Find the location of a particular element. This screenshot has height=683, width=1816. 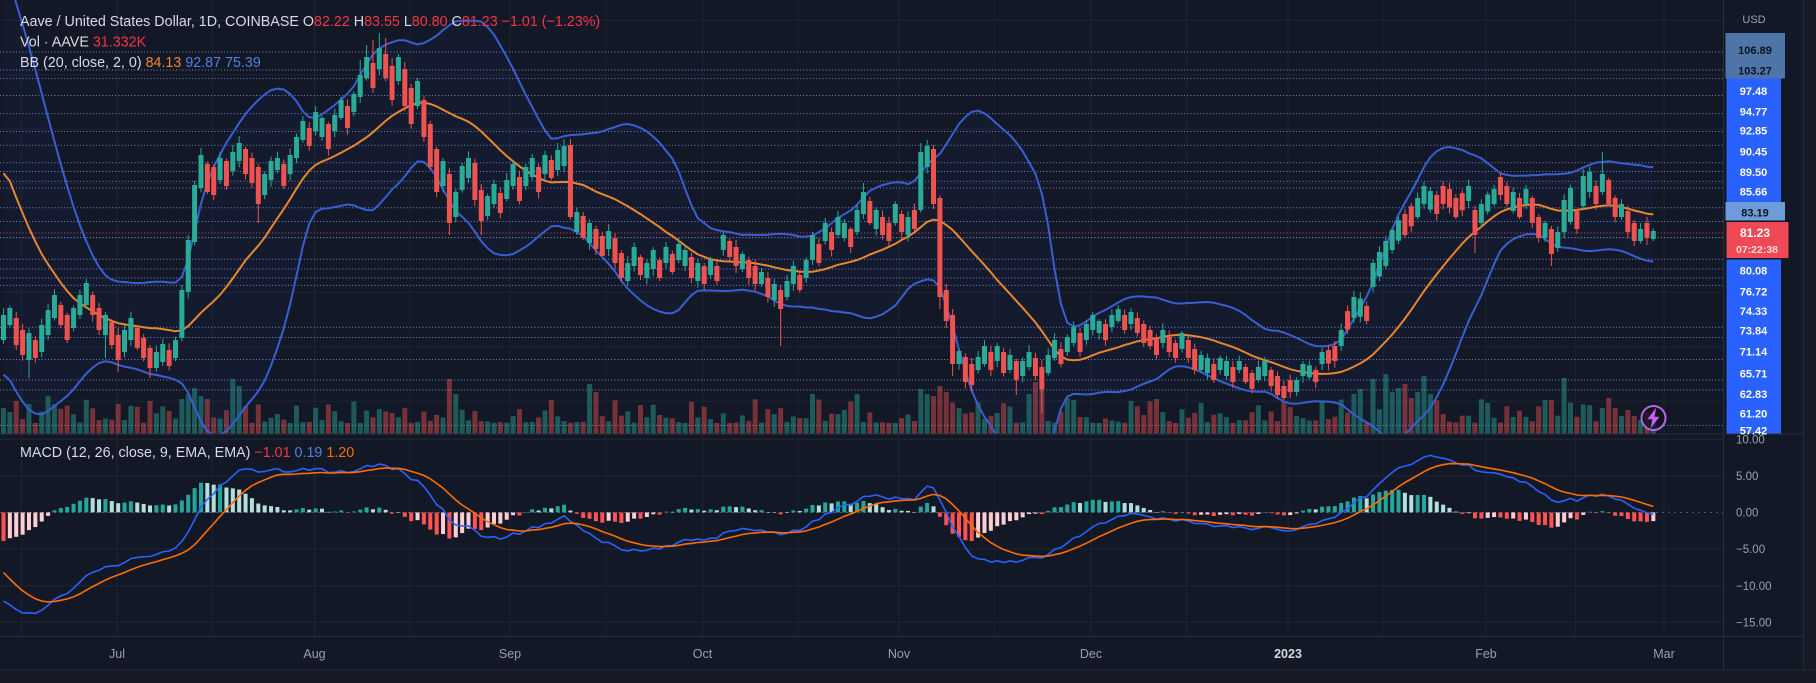

svg-text: 83.19 is located at coordinates (1755, 214).